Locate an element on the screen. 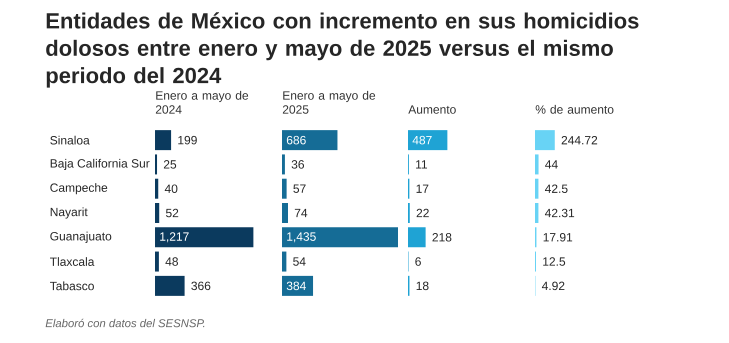 The width and height of the screenshot is (729, 343). data-label: 44 is located at coordinates (551, 164).